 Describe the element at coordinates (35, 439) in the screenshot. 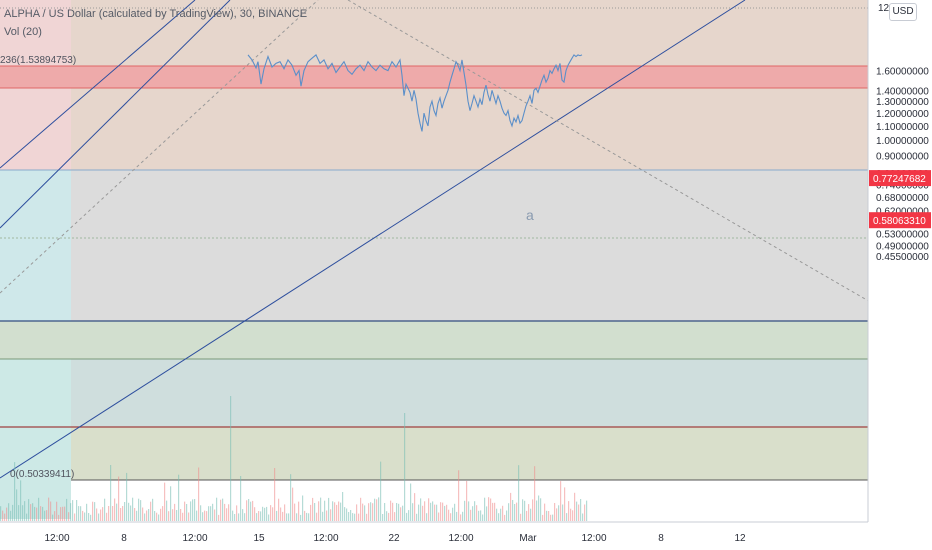

I see `zone-left-bottom` at that location.